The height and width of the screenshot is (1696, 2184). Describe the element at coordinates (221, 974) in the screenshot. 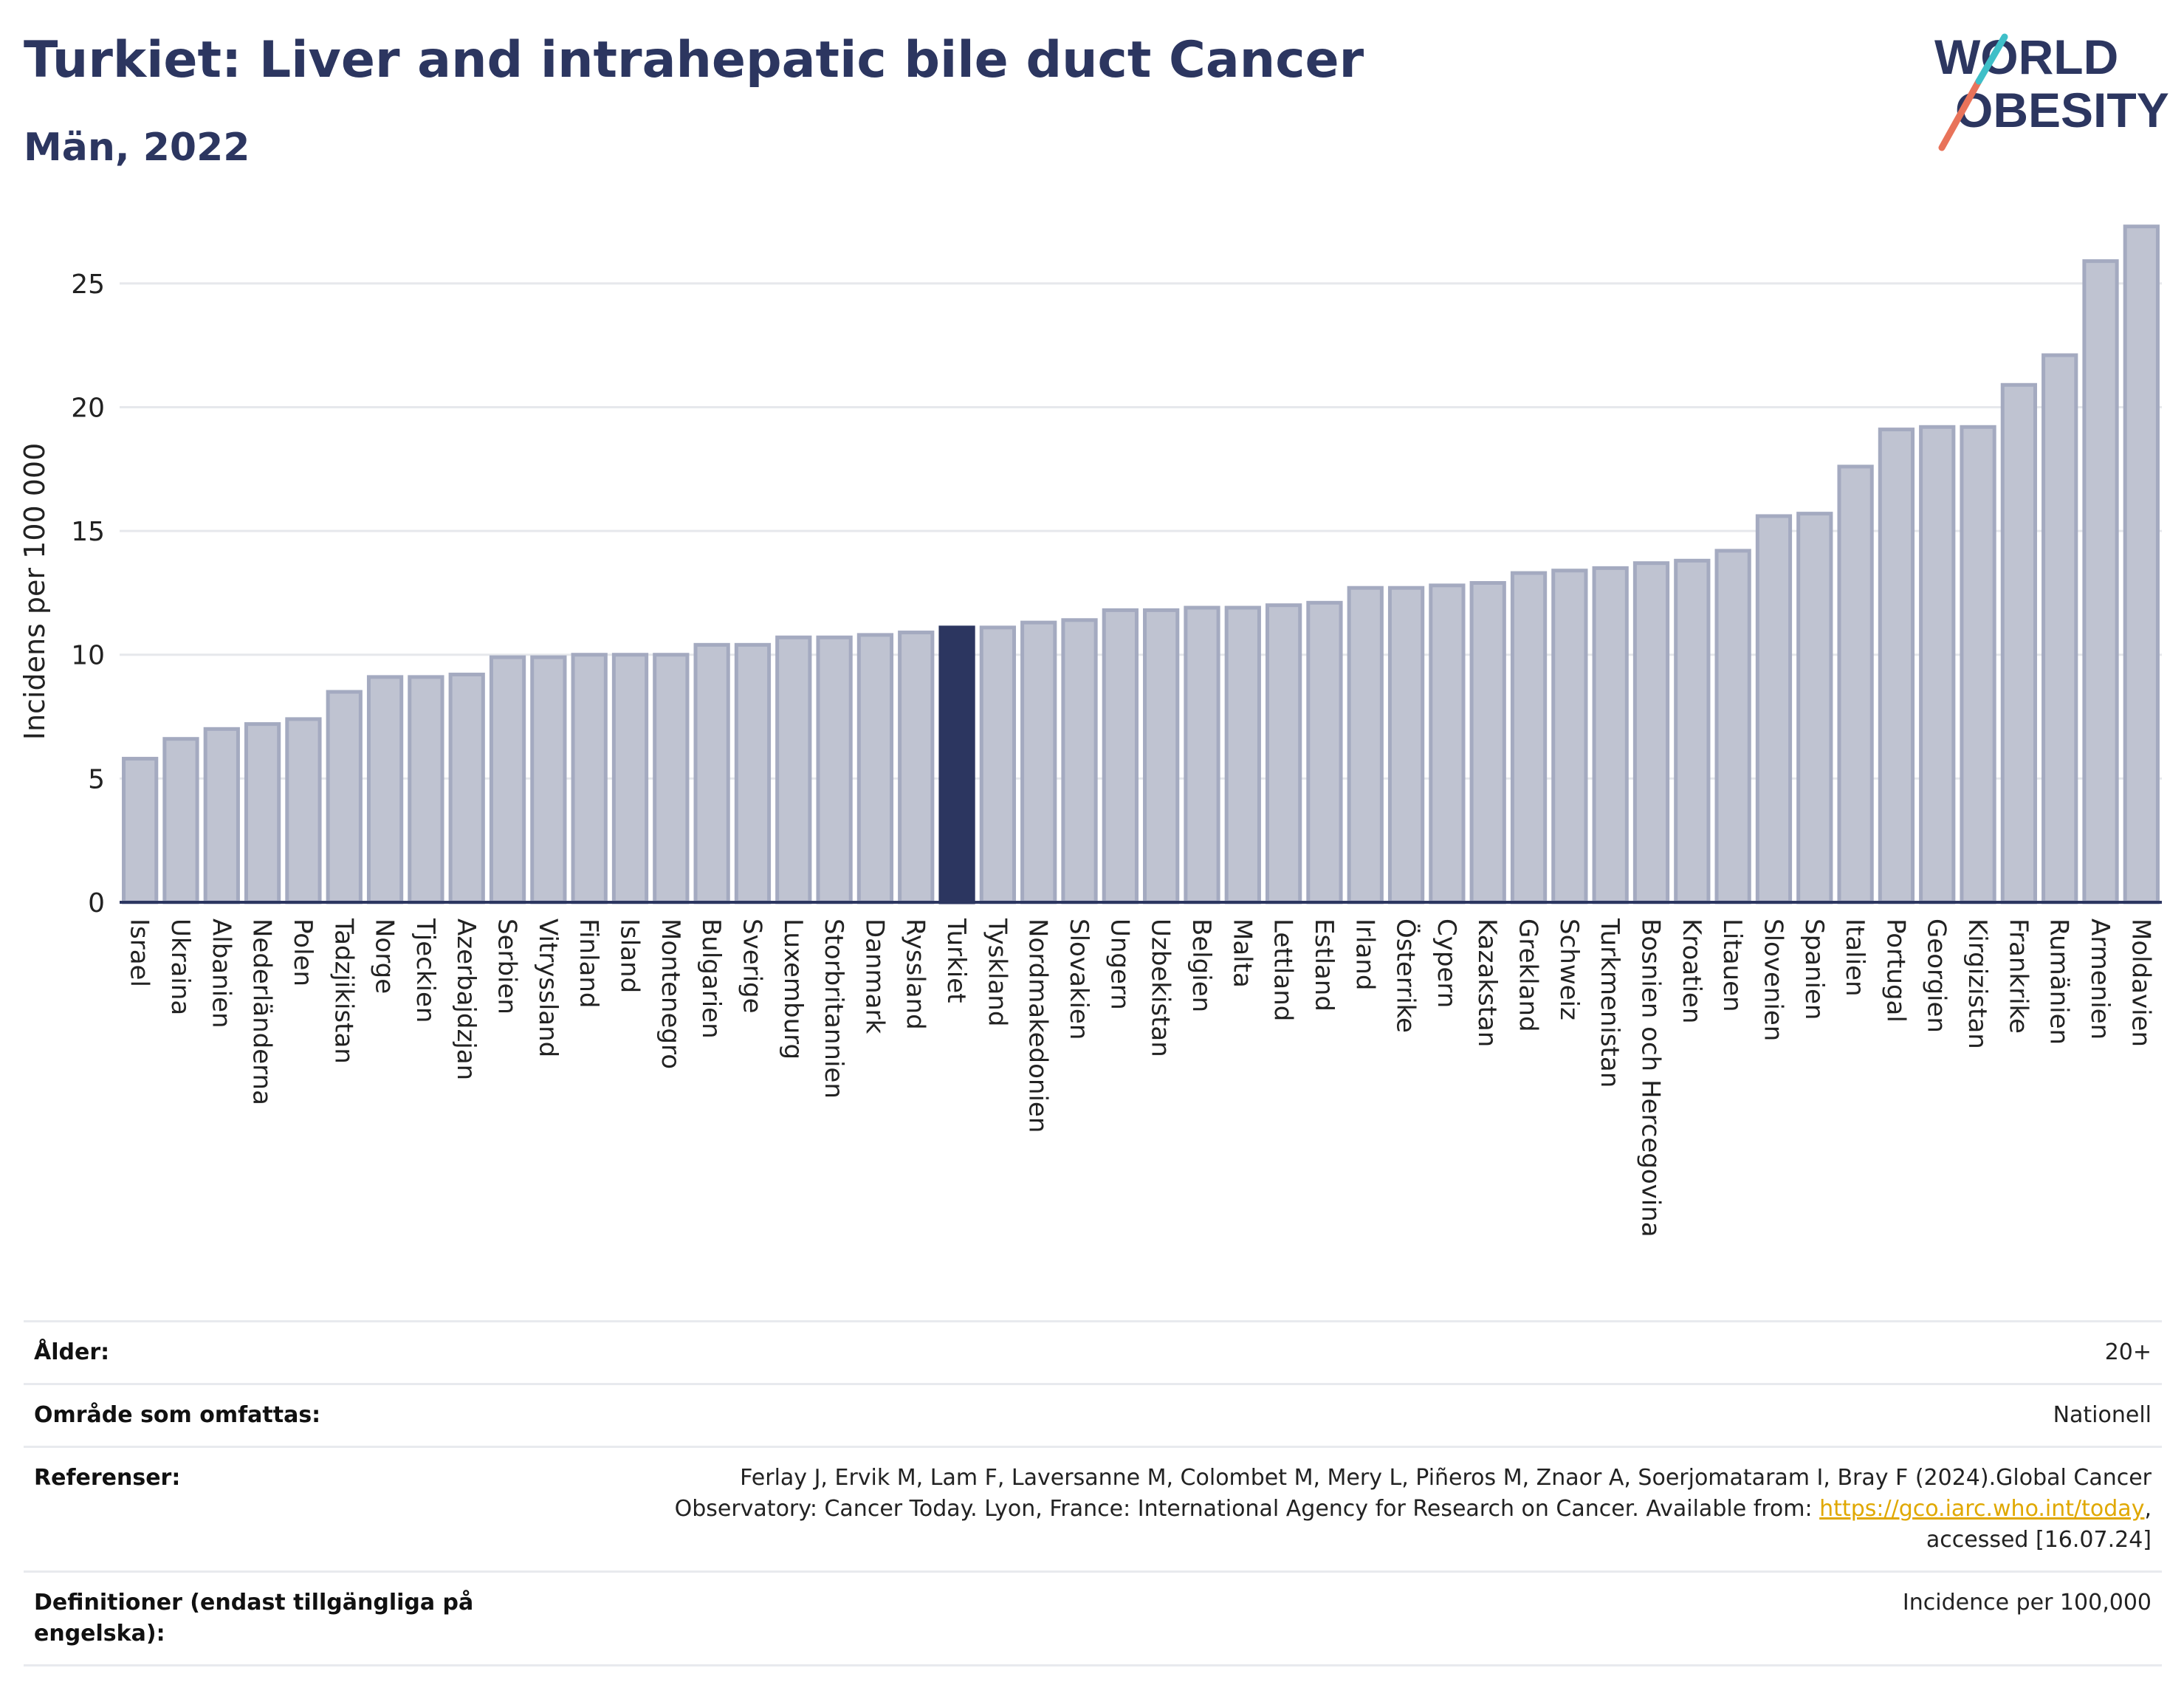

I see `x-tick-label: Albanien` at that location.